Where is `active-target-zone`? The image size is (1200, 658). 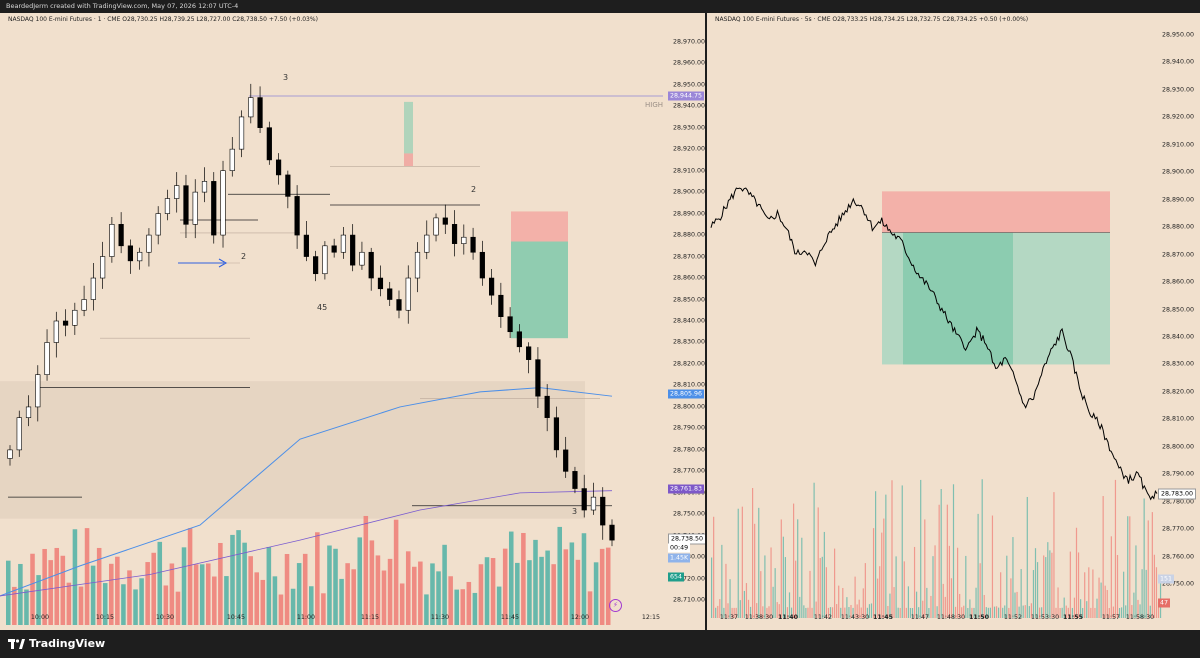 active-target-zone is located at coordinates (958, 298).